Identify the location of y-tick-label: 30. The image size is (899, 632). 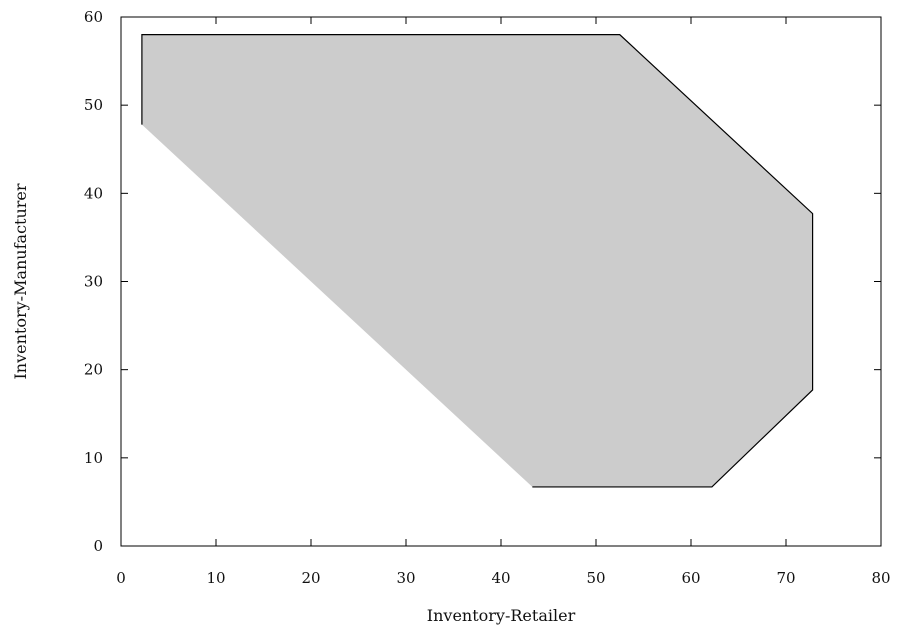
(93, 282).